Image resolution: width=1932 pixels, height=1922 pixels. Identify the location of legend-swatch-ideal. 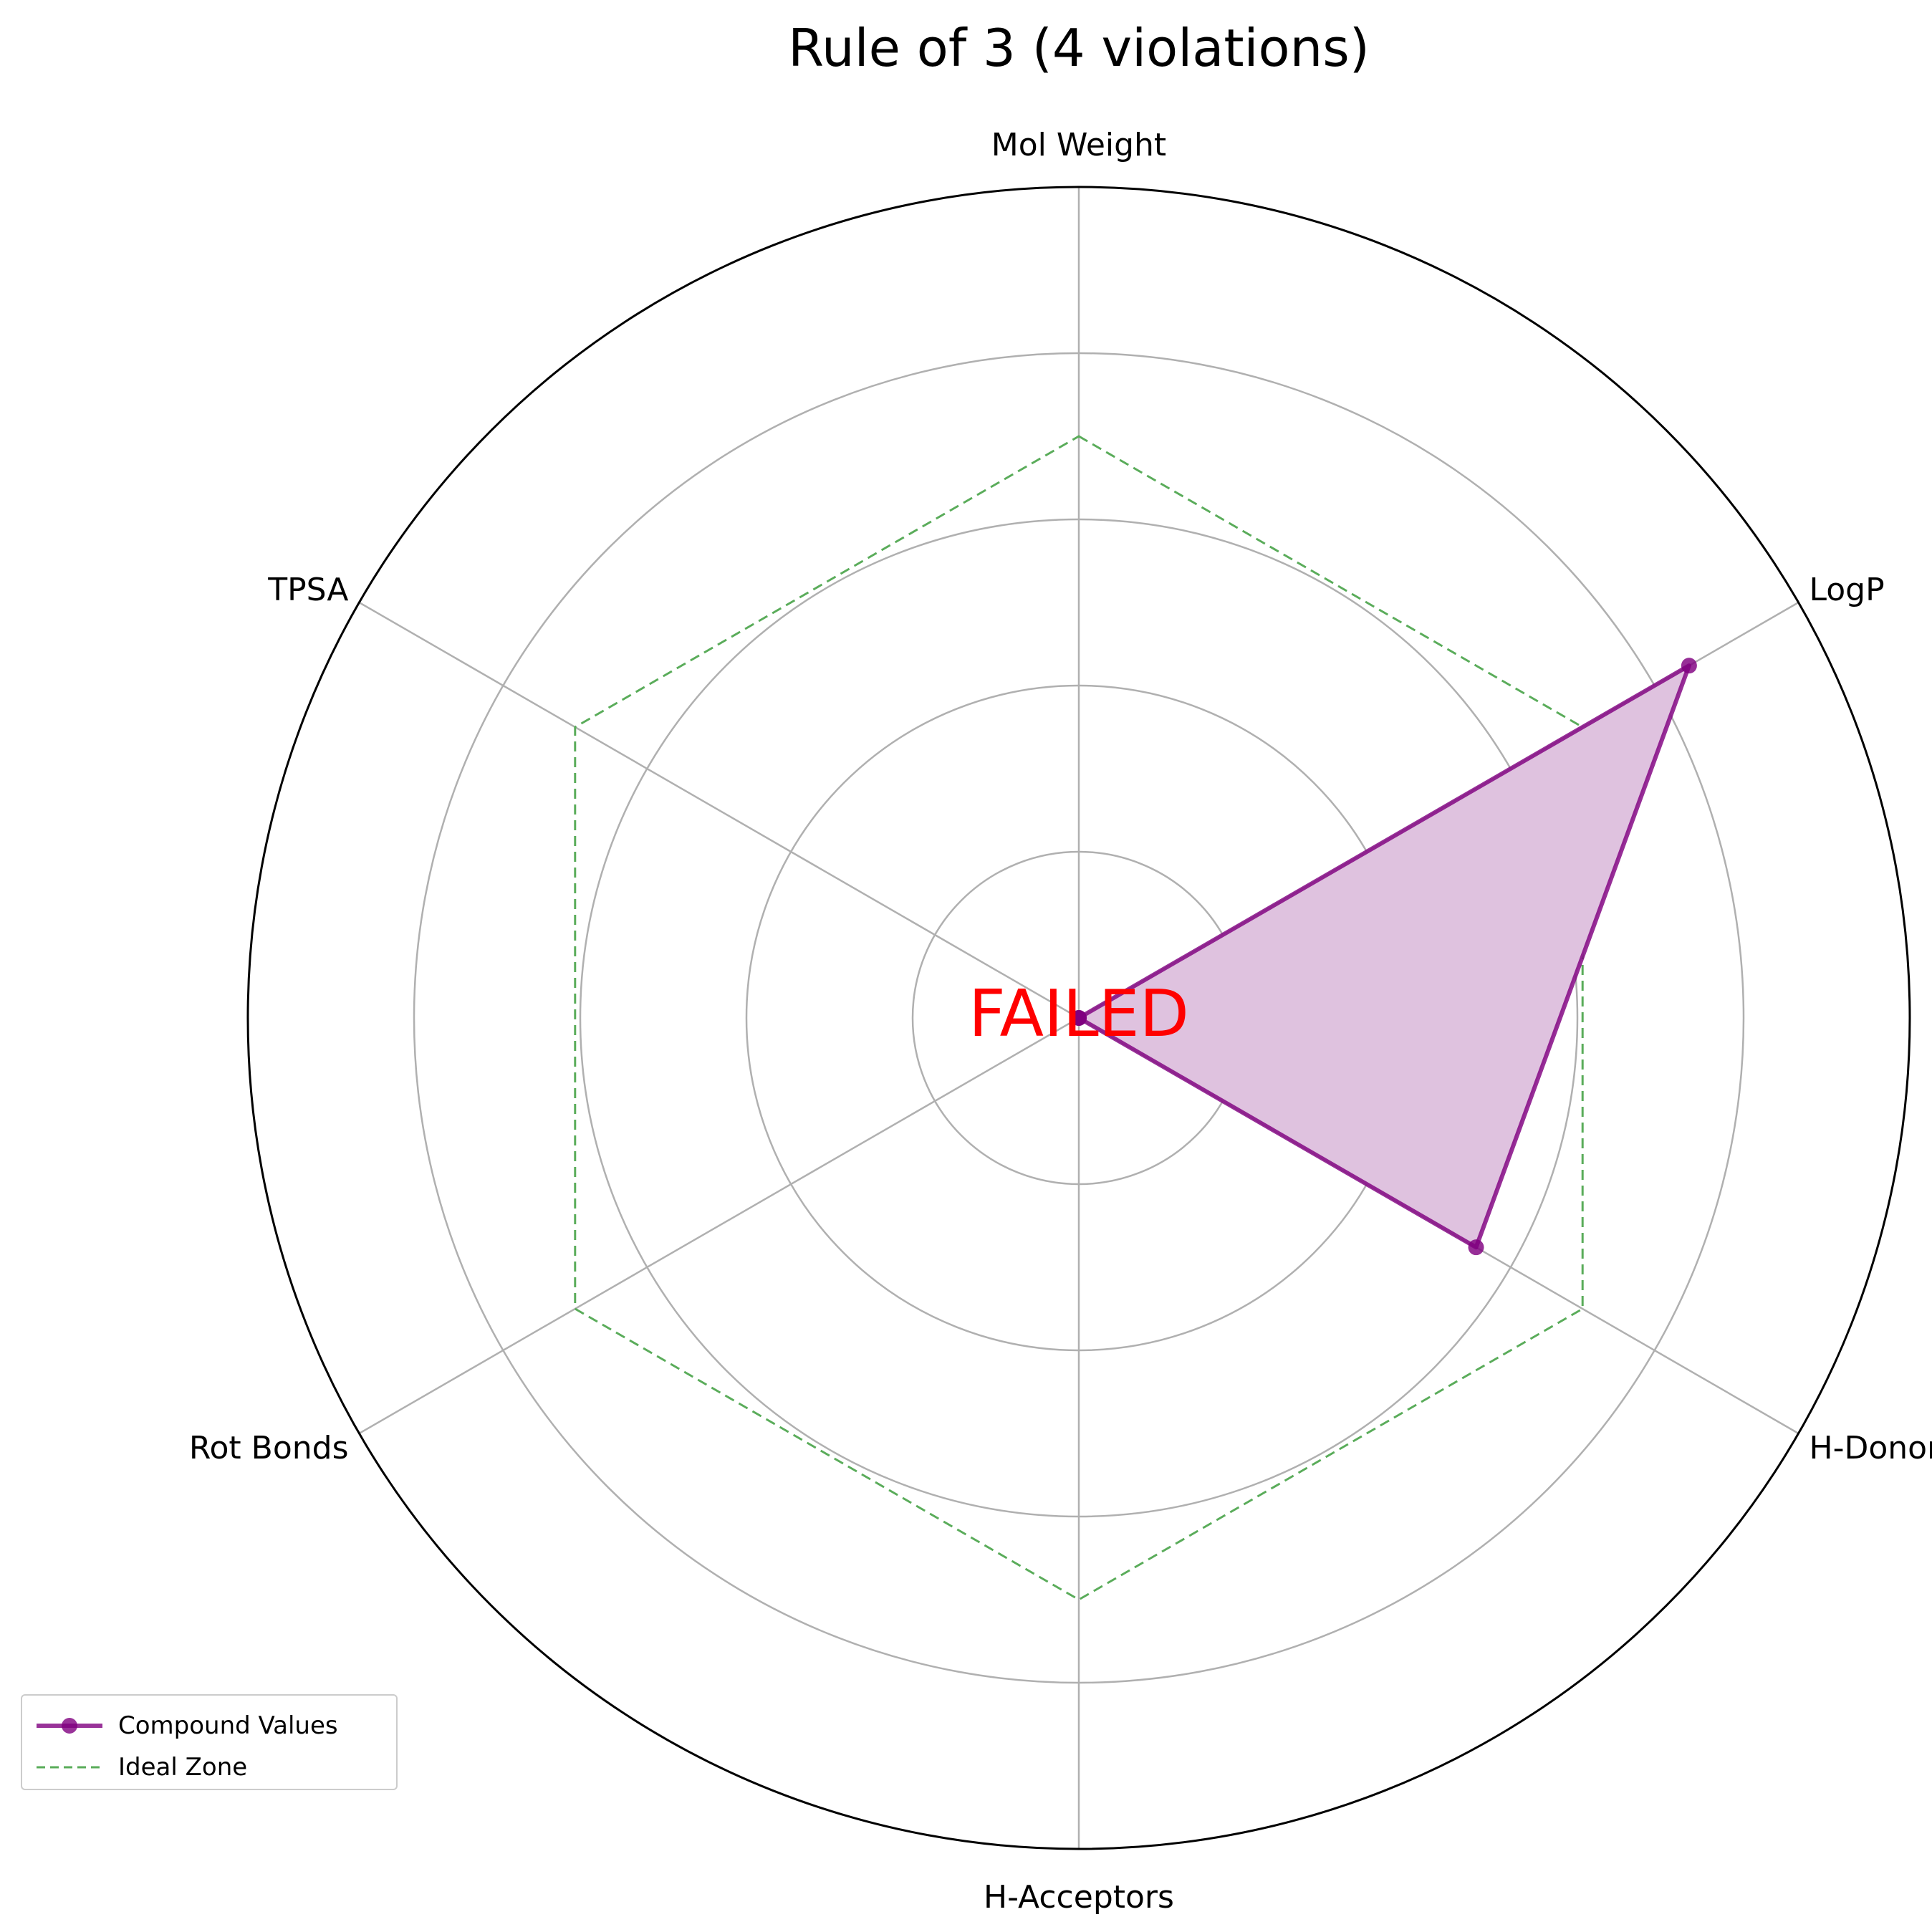
(70, 1768).